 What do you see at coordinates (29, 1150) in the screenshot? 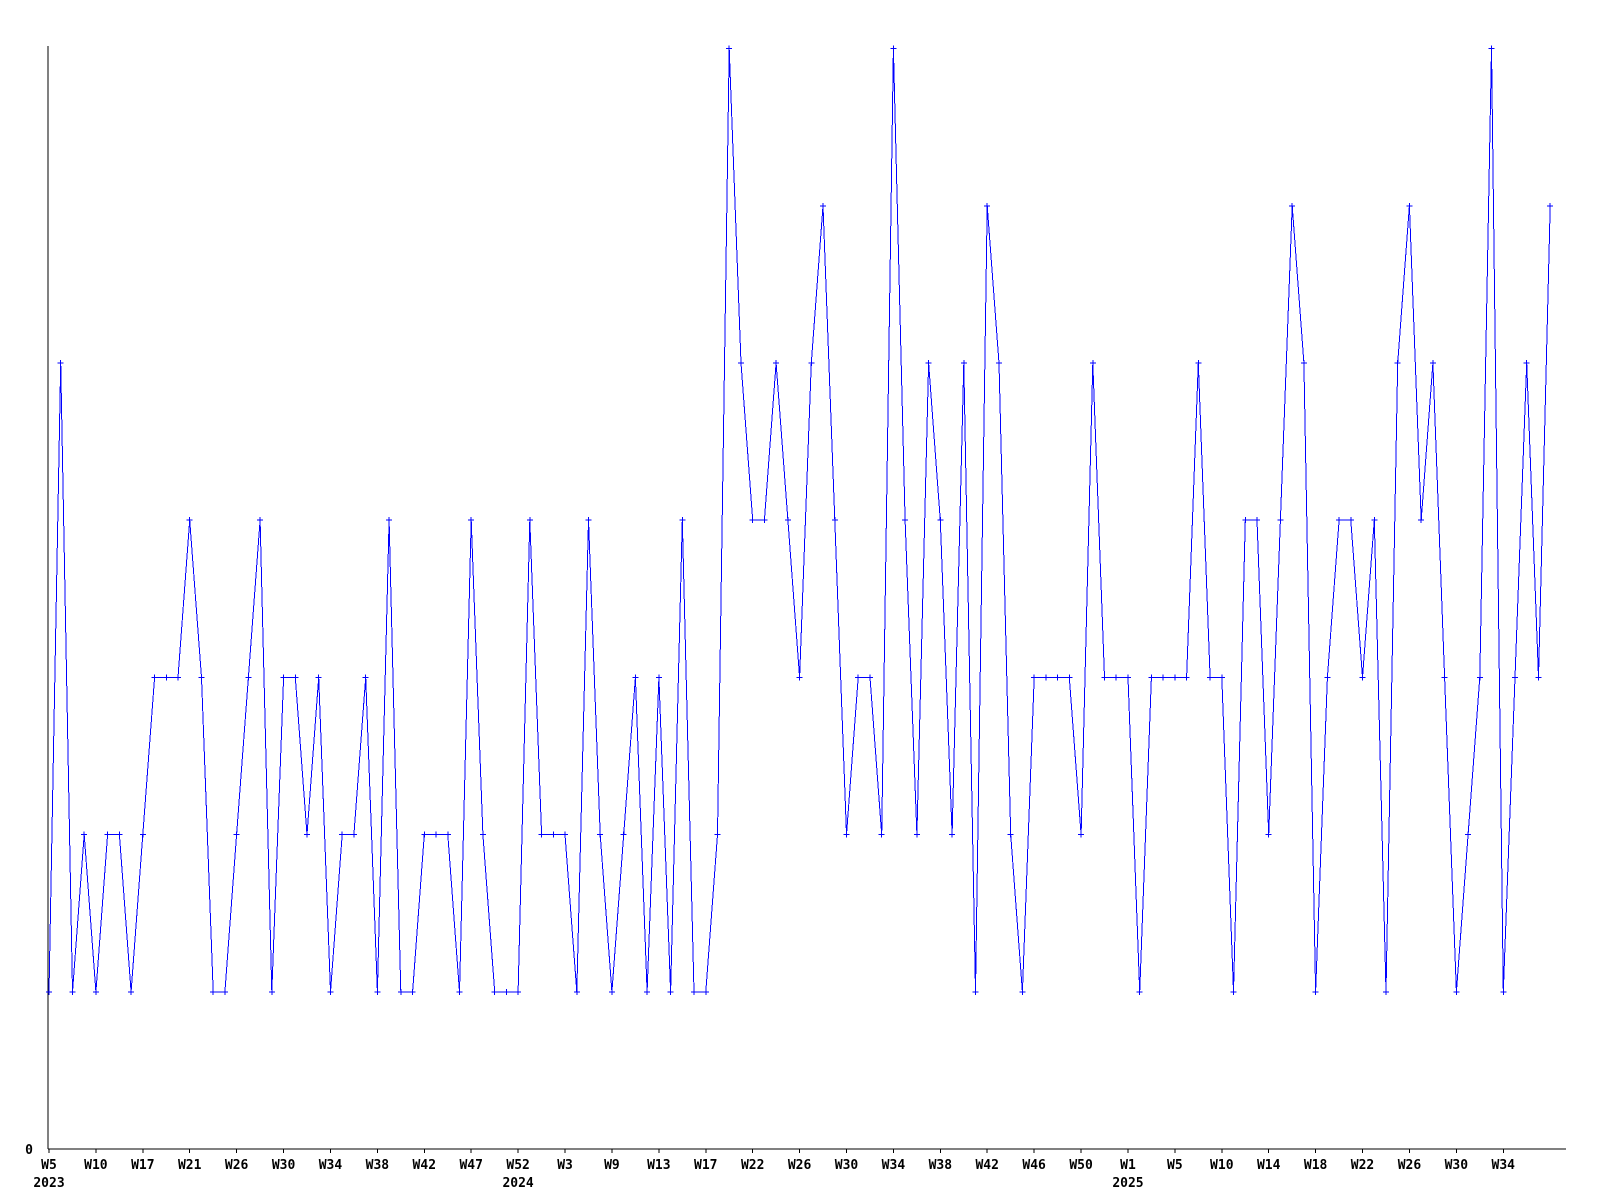
I see `y-zero-label: 0` at bounding box center [29, 1150].